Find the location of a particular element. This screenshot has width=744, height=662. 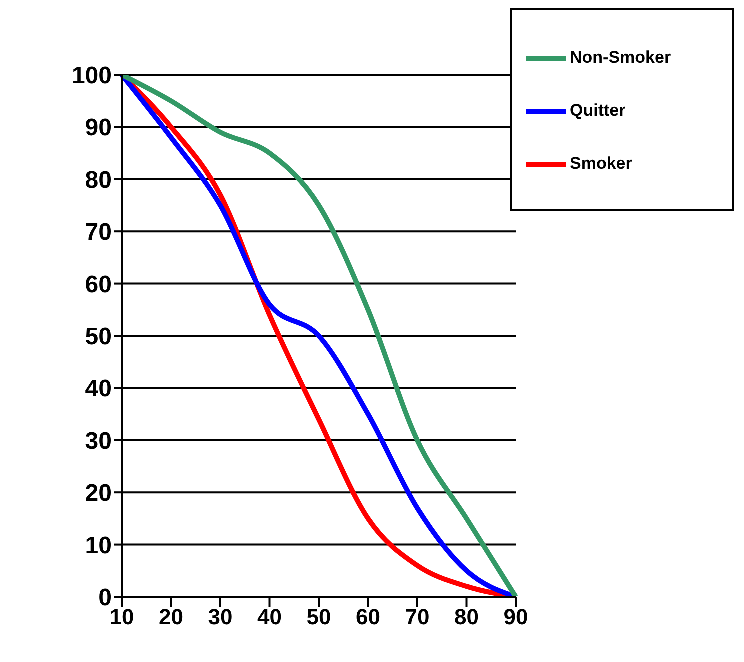

legend-label: Non-Smoker is located at coordinates (621, 57).